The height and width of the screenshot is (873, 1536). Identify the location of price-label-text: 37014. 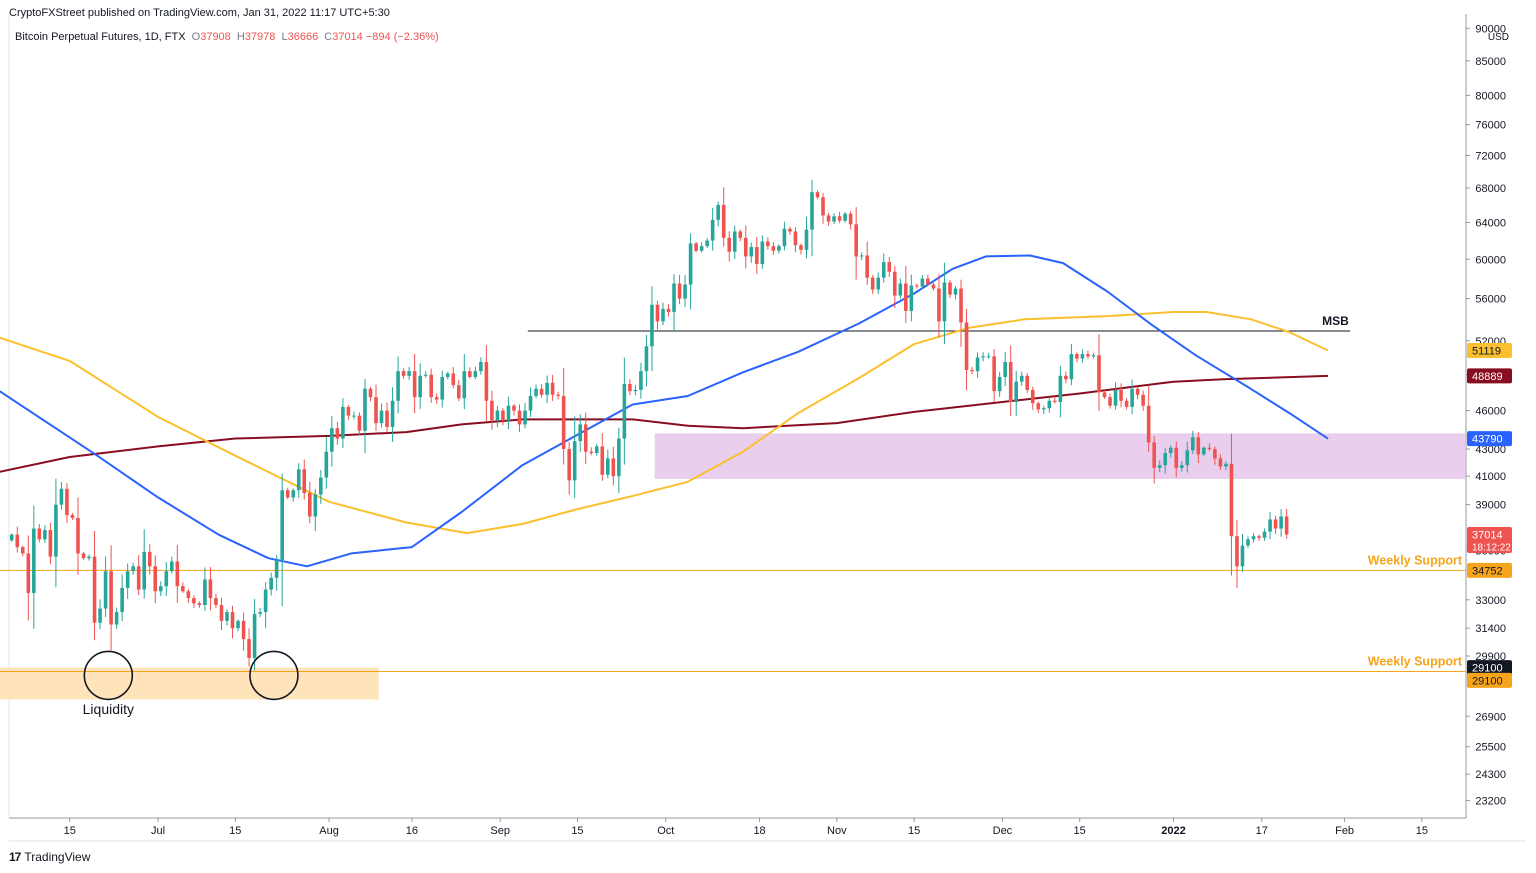
(1487, 535).